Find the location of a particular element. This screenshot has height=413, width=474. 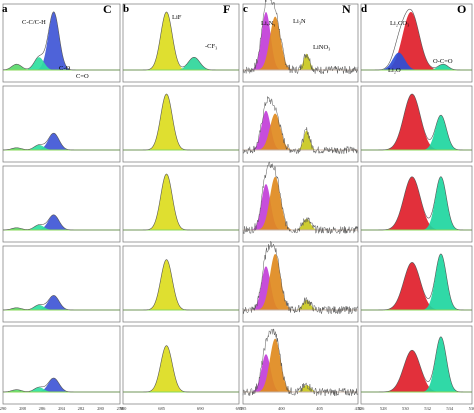

x-tick-label: 532 is located at coordinates (427, 408).